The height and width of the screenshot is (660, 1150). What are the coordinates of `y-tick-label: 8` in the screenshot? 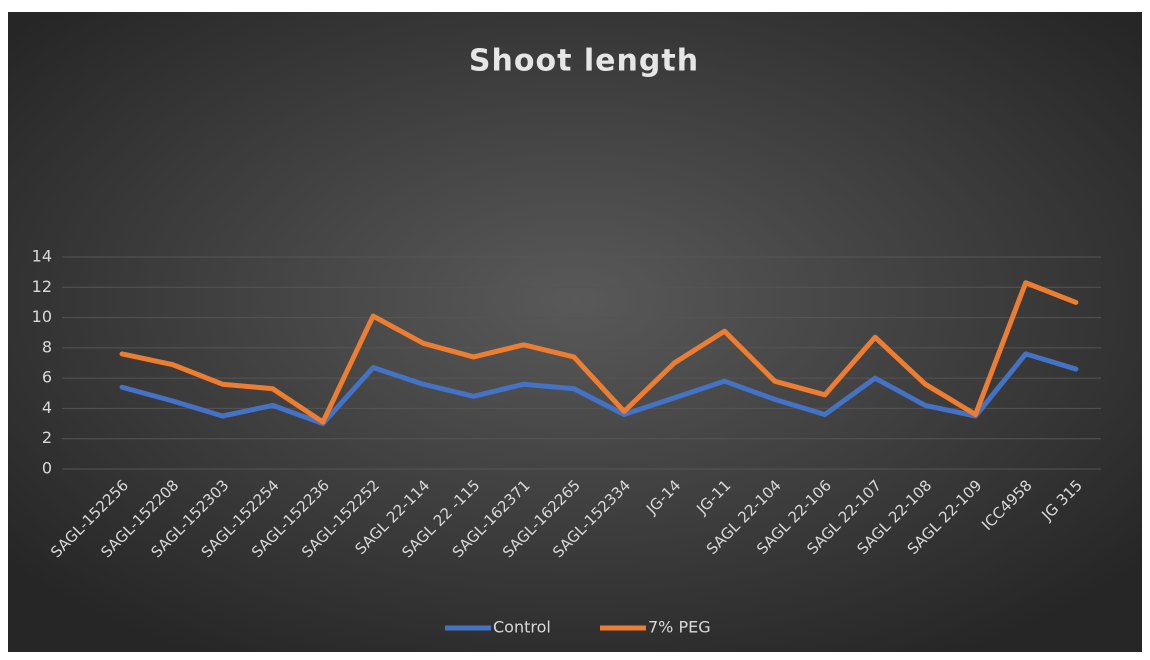 It's located at (47, 346).